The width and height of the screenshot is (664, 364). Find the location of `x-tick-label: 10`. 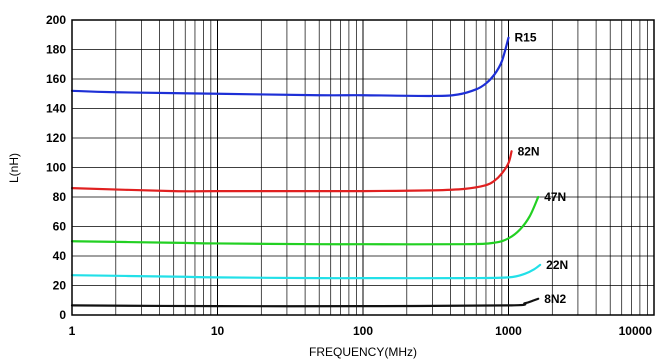

x-tick-label: 10 is located at coordinates (218, 331).